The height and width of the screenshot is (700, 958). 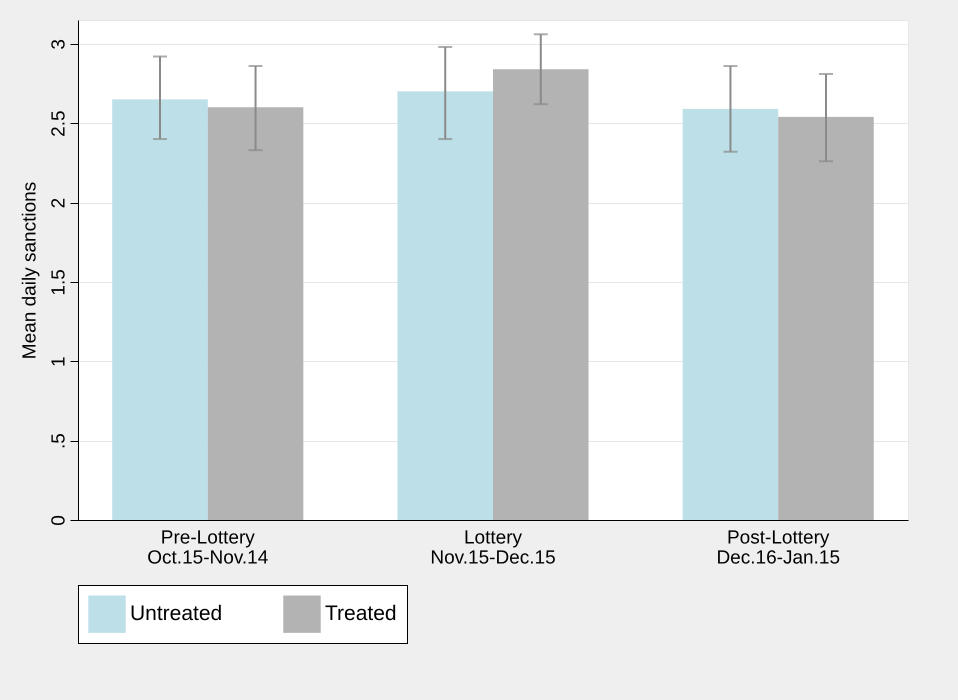 I want to click on x-tick-label: Pre-Lottery Oct.15-Nov.14, so click(x=208, y=548).